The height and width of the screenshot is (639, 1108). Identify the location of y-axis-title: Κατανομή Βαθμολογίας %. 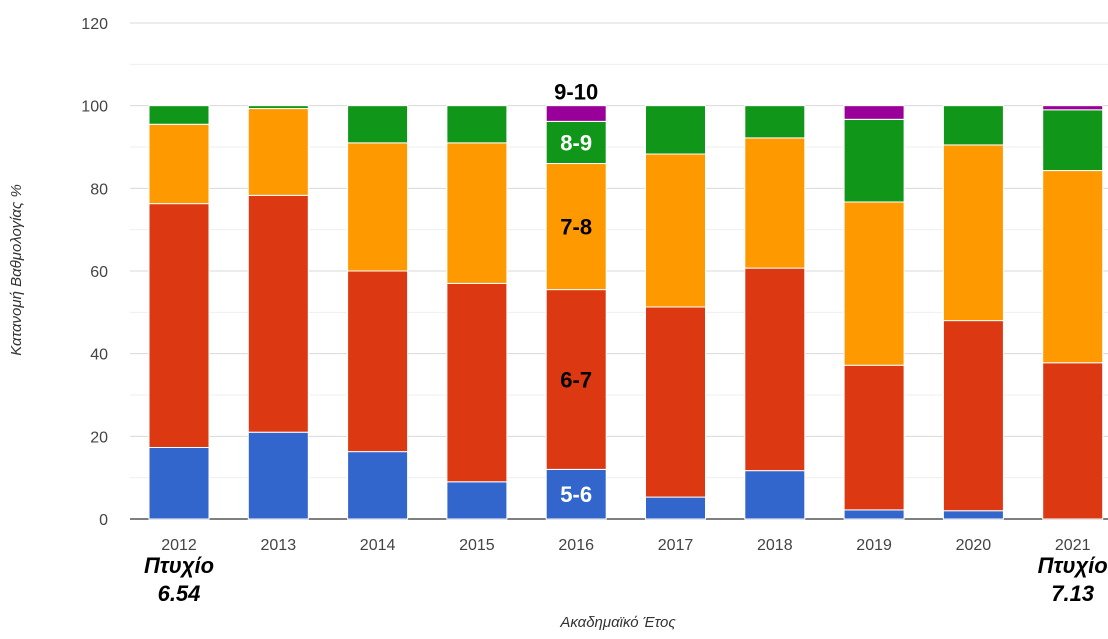
(16, 270).